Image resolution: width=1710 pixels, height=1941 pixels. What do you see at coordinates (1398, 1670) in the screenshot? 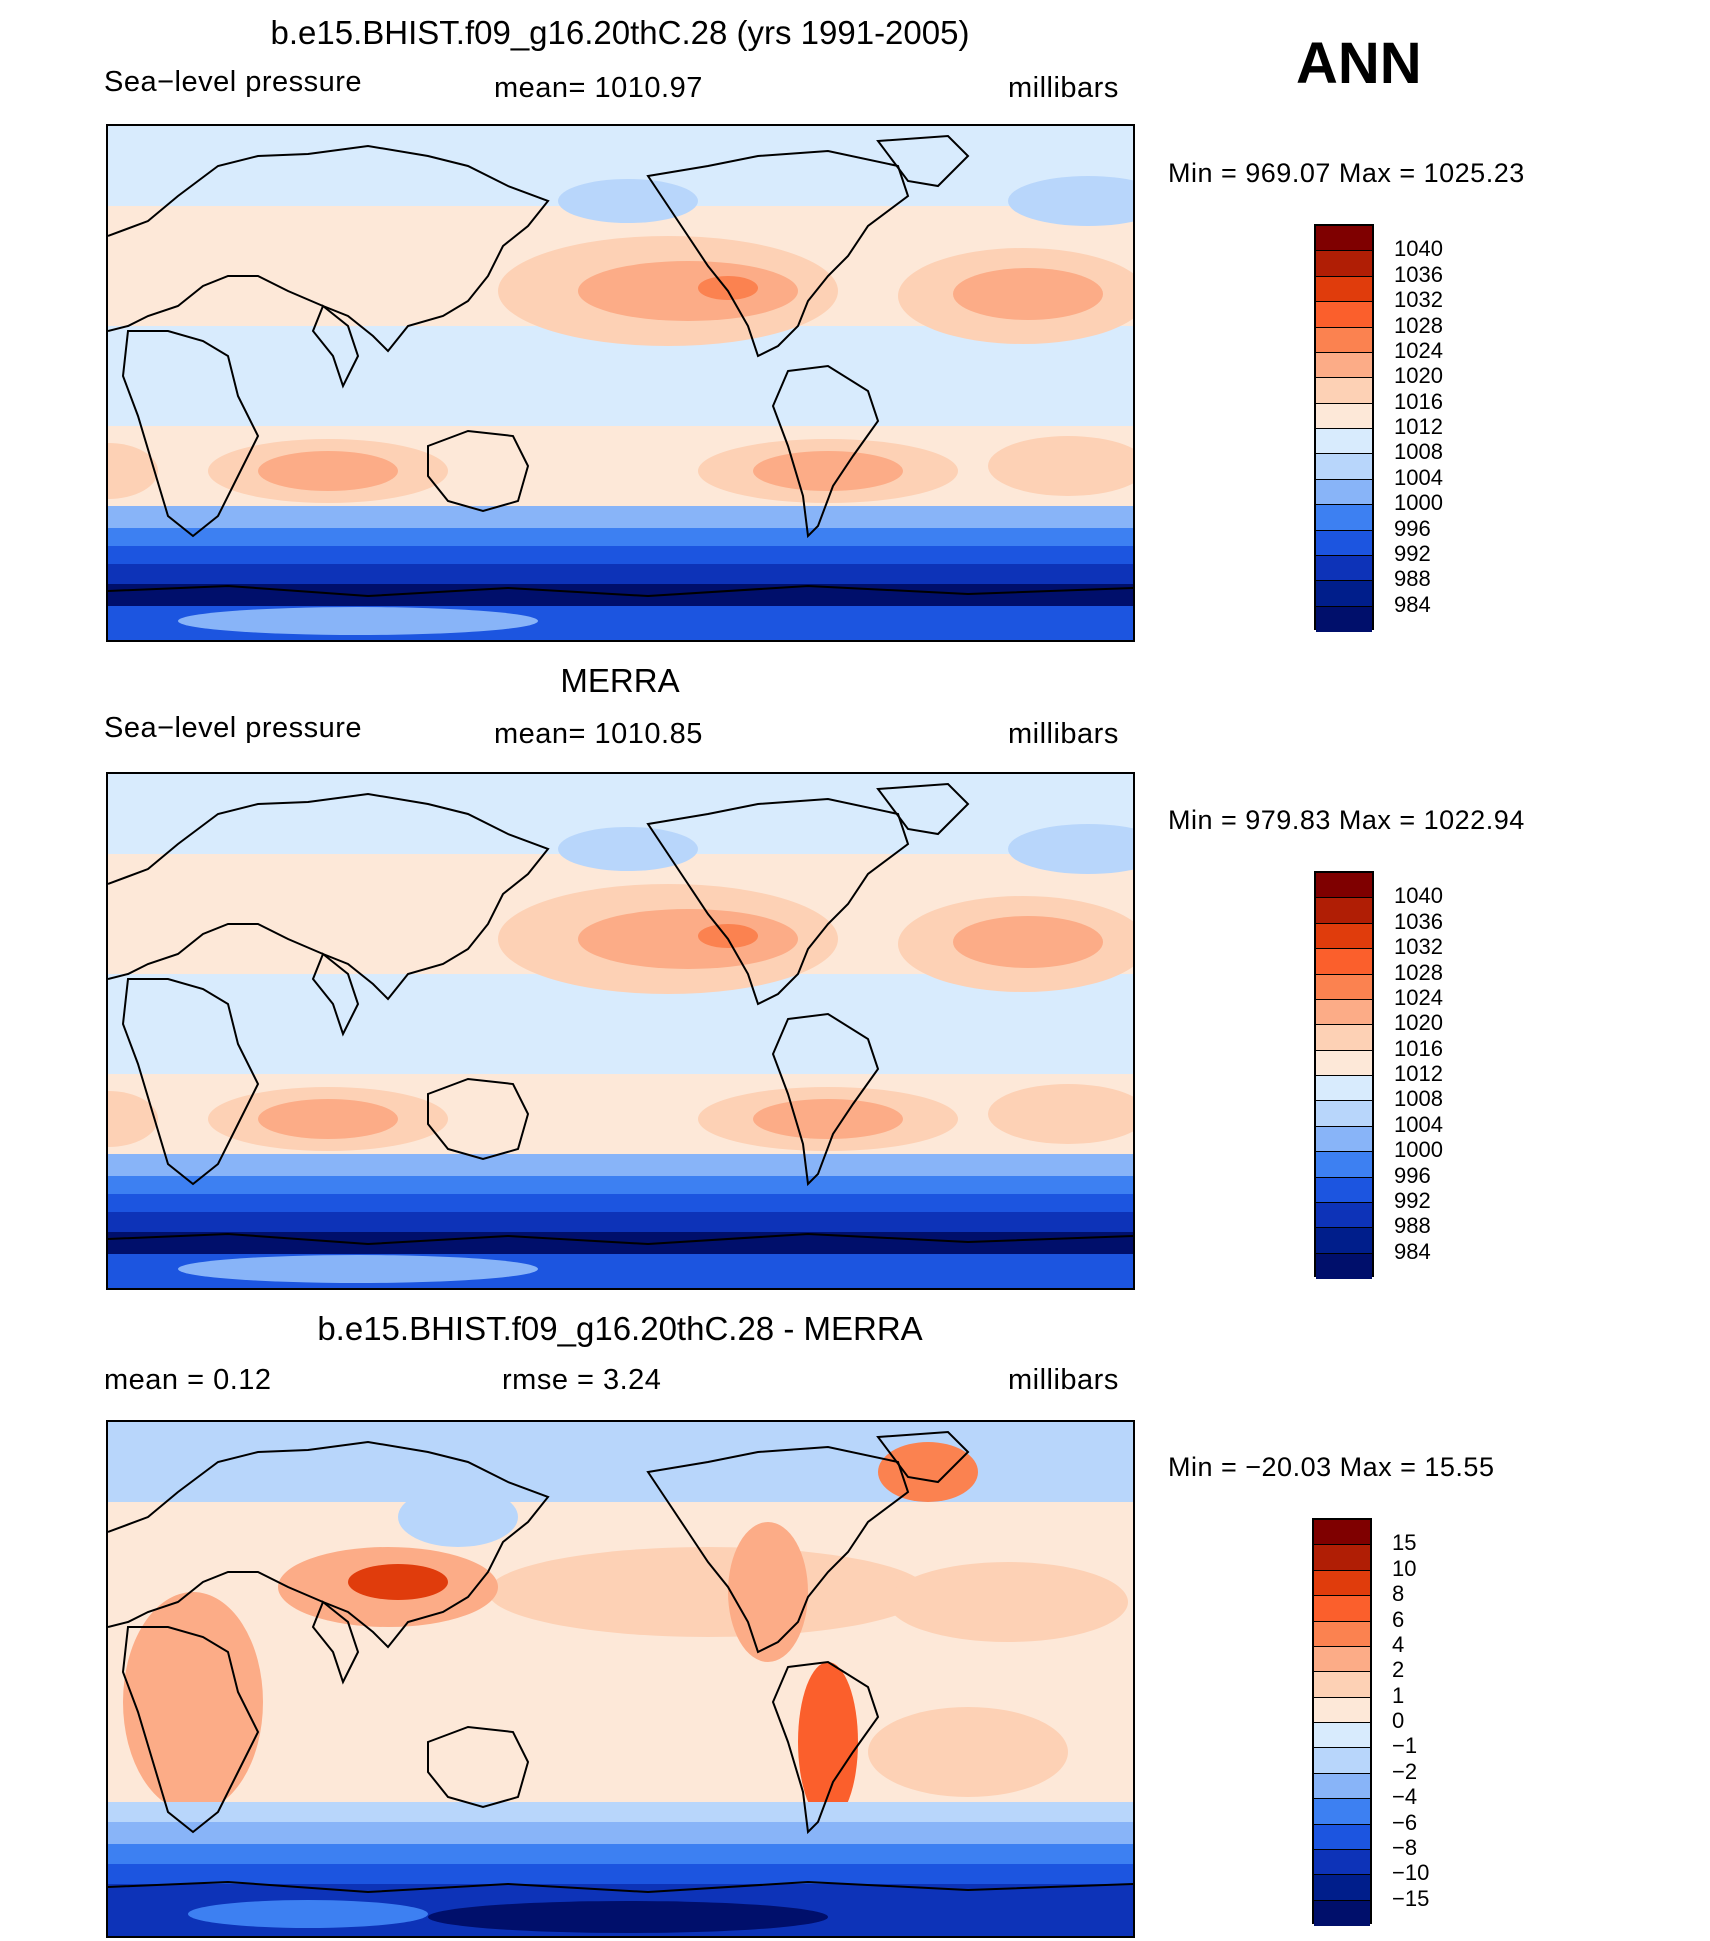
I see `colorbar-label: 2` at bounding box center [1398, 1670].